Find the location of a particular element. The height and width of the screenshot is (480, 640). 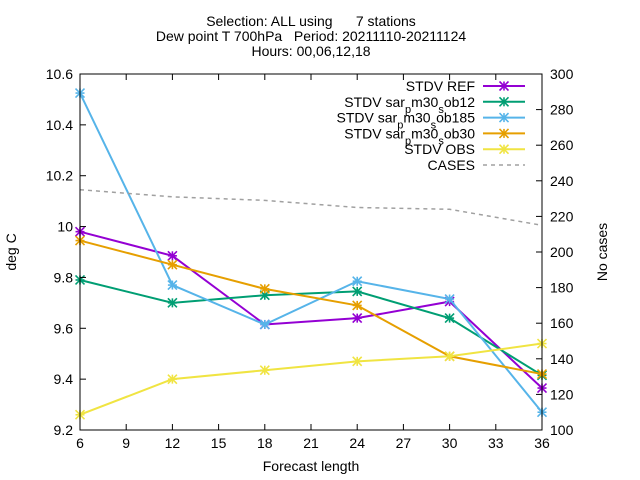

legend-entry: STDV sarpm30sob185 is located at coordinates (431, 121).